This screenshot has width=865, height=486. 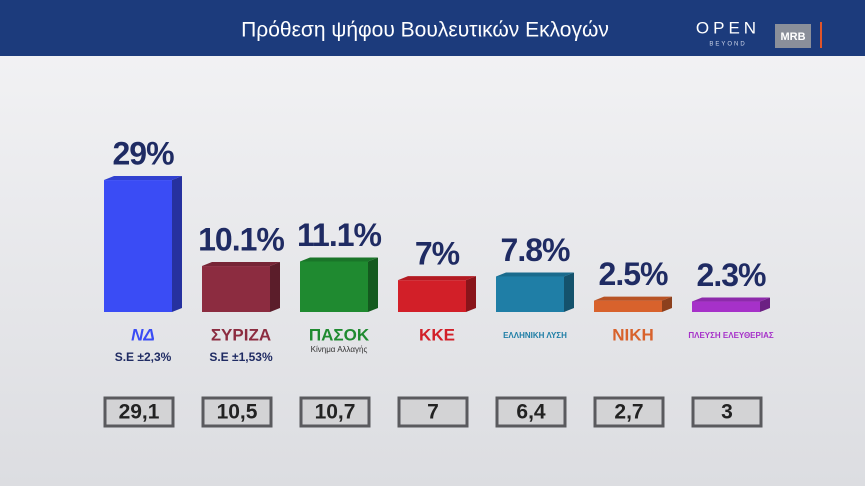 I want to click on previous-value: 7, so click(x=433, y=412).